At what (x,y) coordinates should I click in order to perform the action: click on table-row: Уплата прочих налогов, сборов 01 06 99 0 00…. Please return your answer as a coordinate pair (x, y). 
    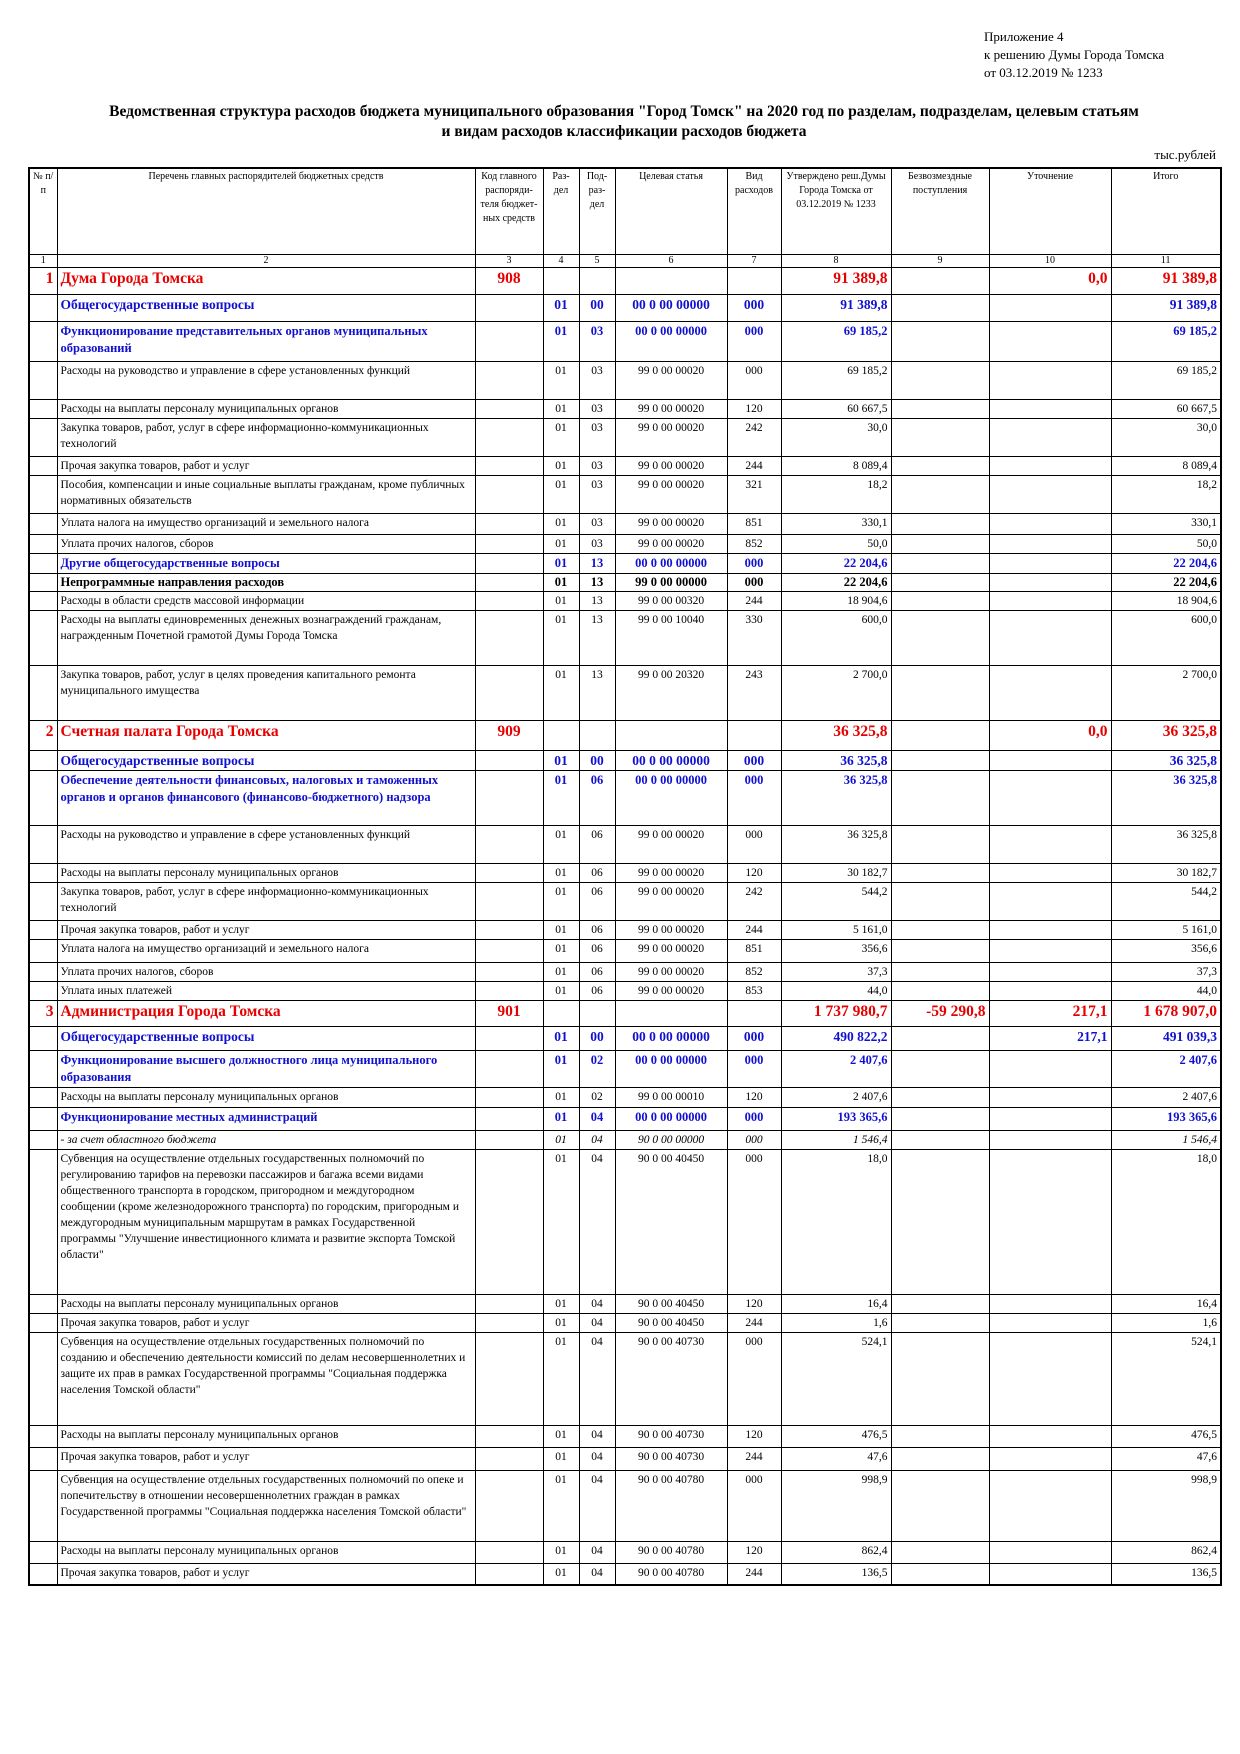
    Looking at the image, I should click on (625, 971).